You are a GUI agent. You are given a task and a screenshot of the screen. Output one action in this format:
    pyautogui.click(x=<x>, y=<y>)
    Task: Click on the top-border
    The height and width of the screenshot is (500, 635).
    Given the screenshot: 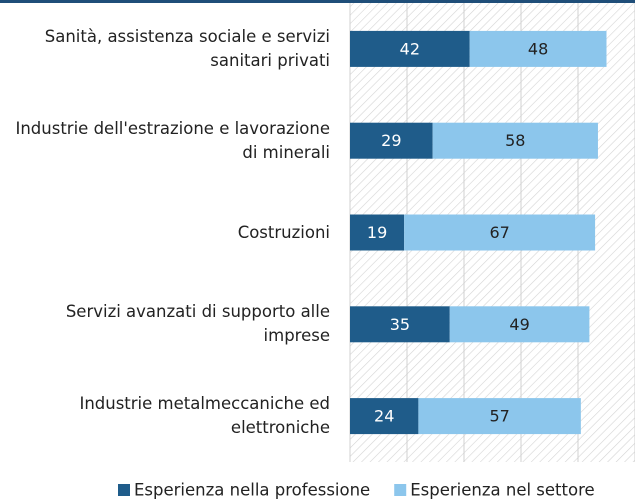 What is the action you would take?
    pyautogui.click(x=317, y=1)
    